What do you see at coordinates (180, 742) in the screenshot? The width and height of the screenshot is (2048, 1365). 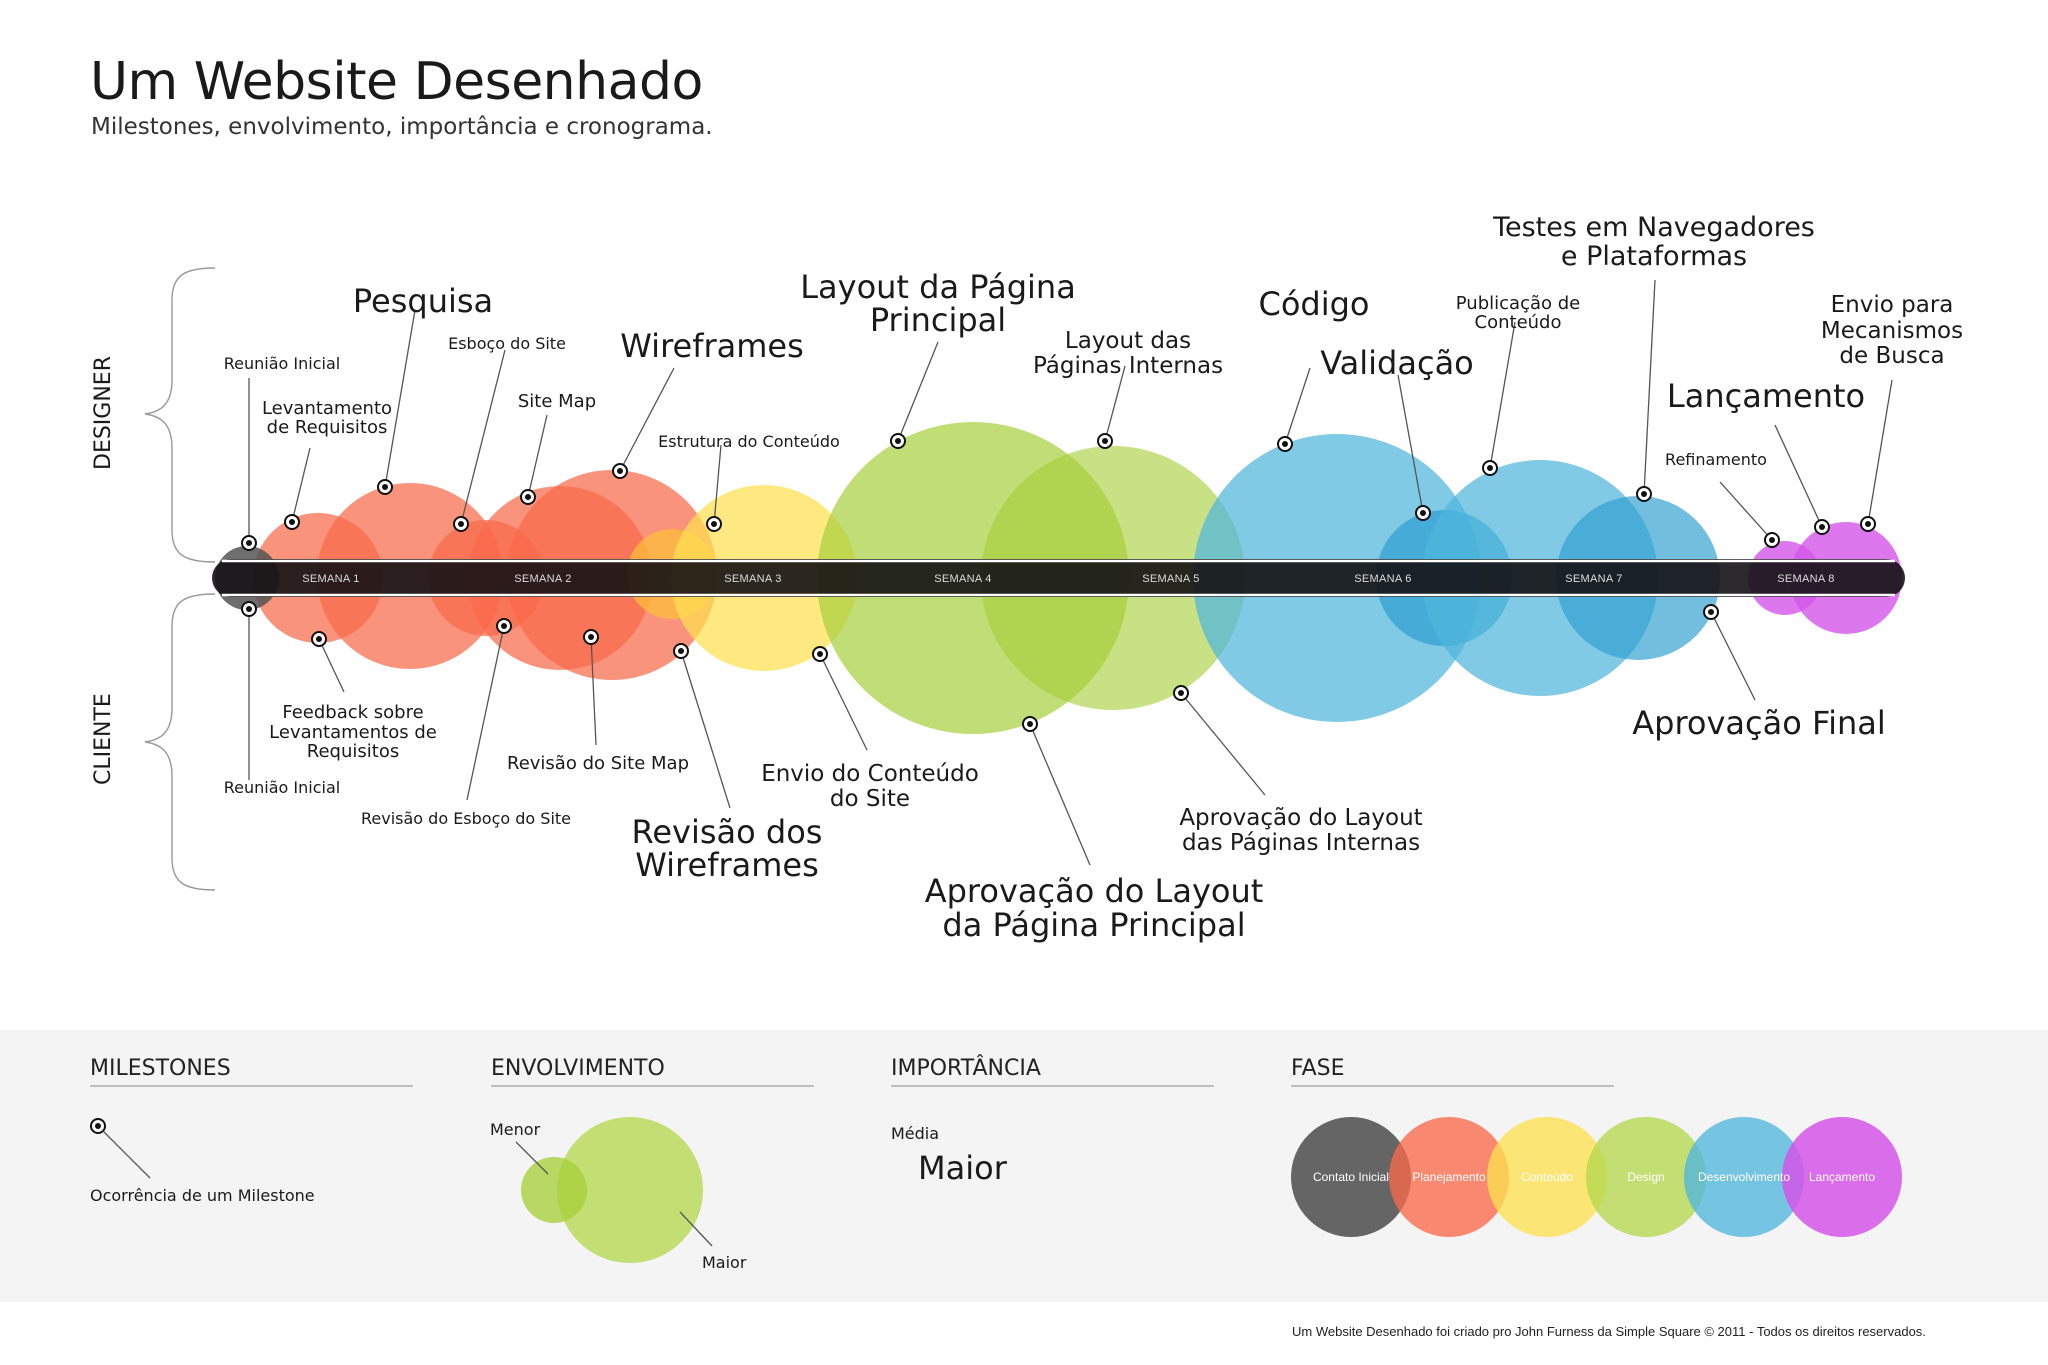 I see `cliente-brace` at bounding box center [180, 742].